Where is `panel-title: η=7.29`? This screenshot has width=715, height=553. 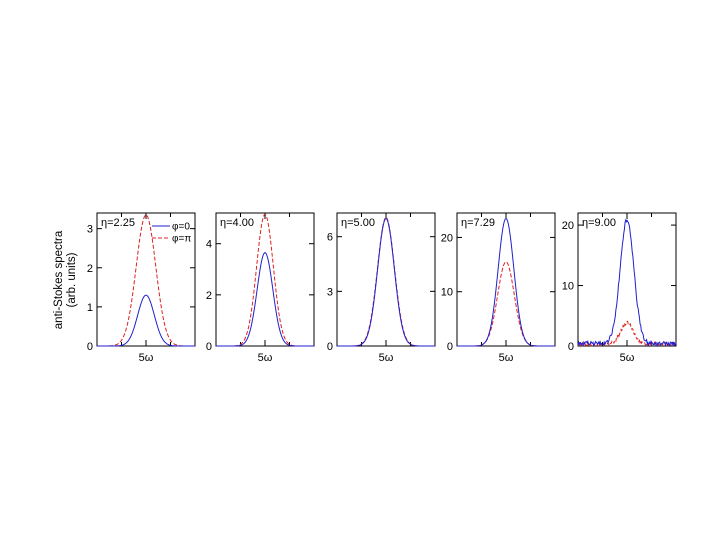
panel-title: η=7.29 is located at coordinates (478, 223).